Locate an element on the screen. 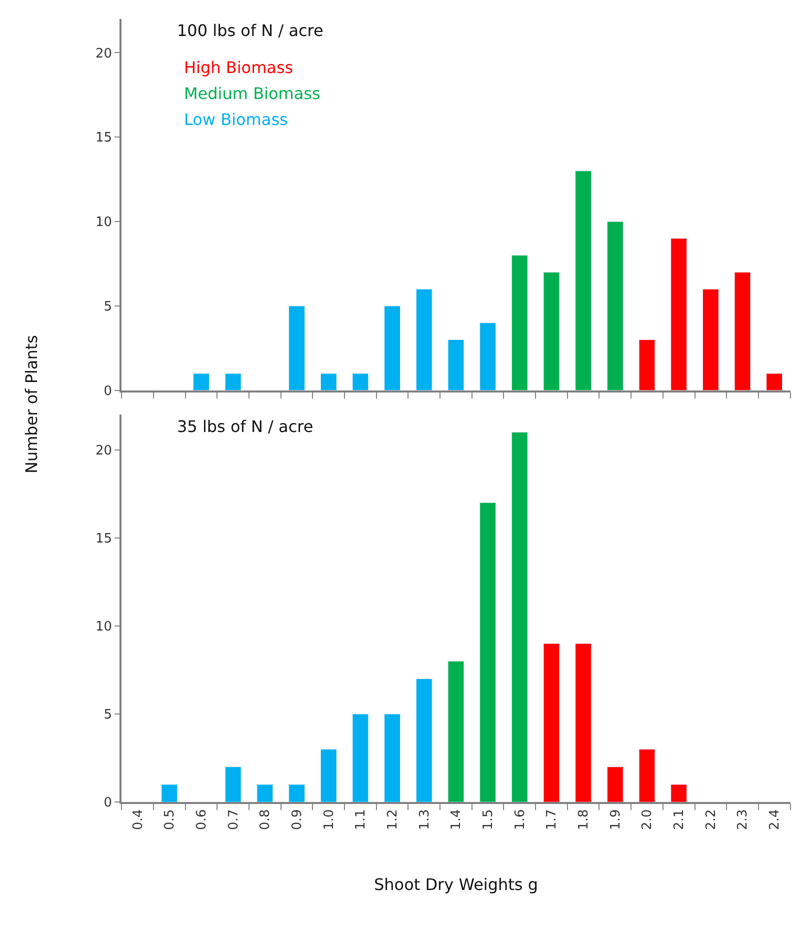 Image resolution: width=812 pixels, height=925 pixels. x-tick-label: 0.5 is located at coordinates (170, 819).